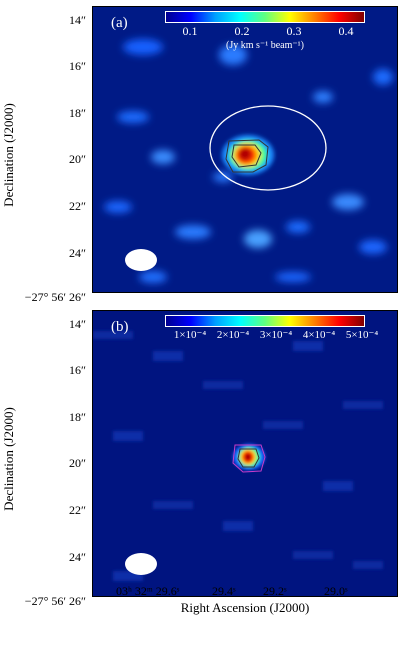 This screenshot has height=645, width=400. Describe the element at coordinates (233, 335) in the screenshot. I see `cbar-b-tick-1: 2×10⁻⁴` at that location.